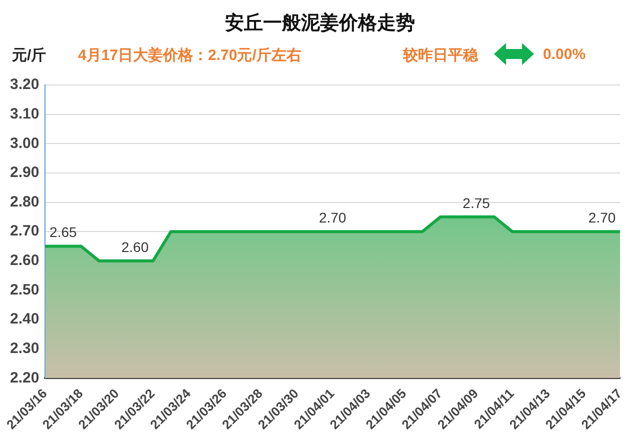  What do you see at coordinates (25, 319) in the screenshot?
I see `y-tick-label: 2.40` at bounding box center [25, 319].